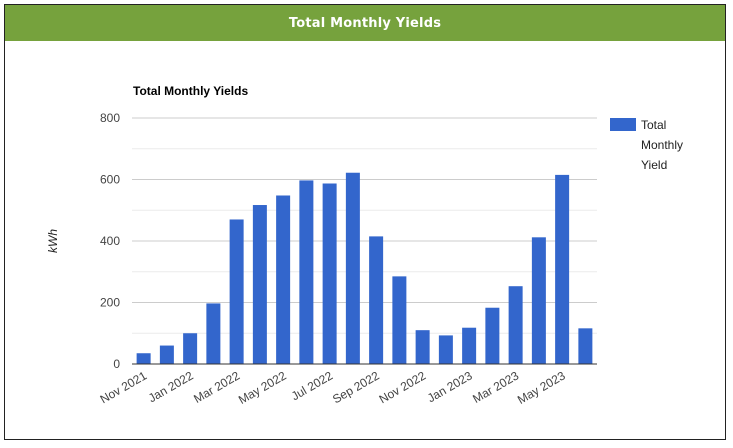 The image size is (733, 448). What do you see at coordinates (171, 386) in the screenshot?
I see `x-tick-label: Jan 2022` at bounding box center [171, 386].